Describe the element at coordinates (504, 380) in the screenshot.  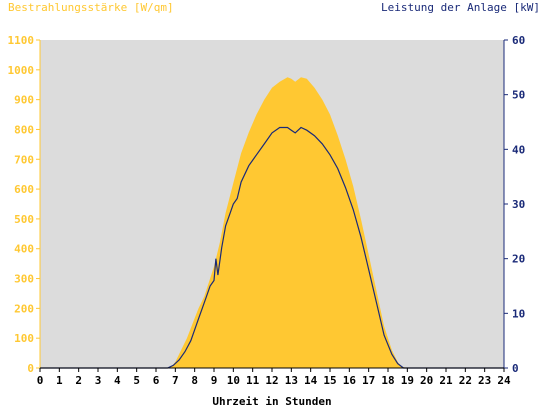
I see `x-tick-label: 24` at that location.